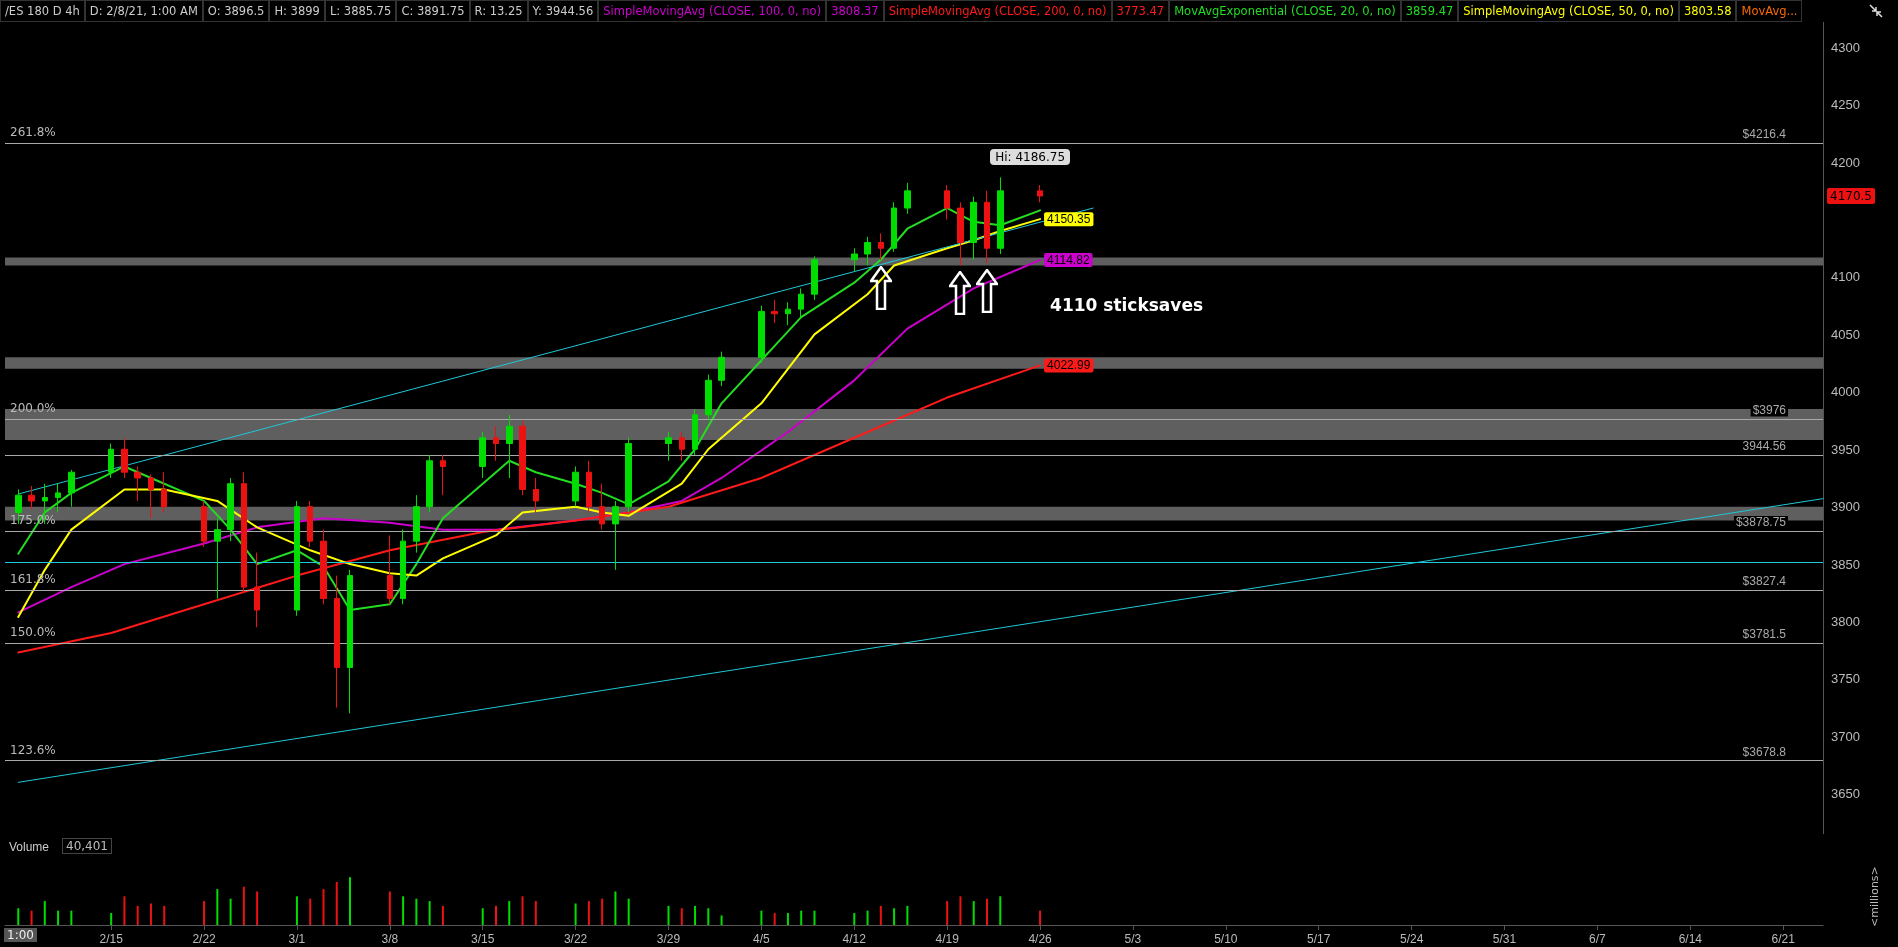 The height and width of the screenshot is (947, 1898). Describe the element at coordinates (1845, 449) in the screenshot. I see `y-tick-label: 3950` at that location.